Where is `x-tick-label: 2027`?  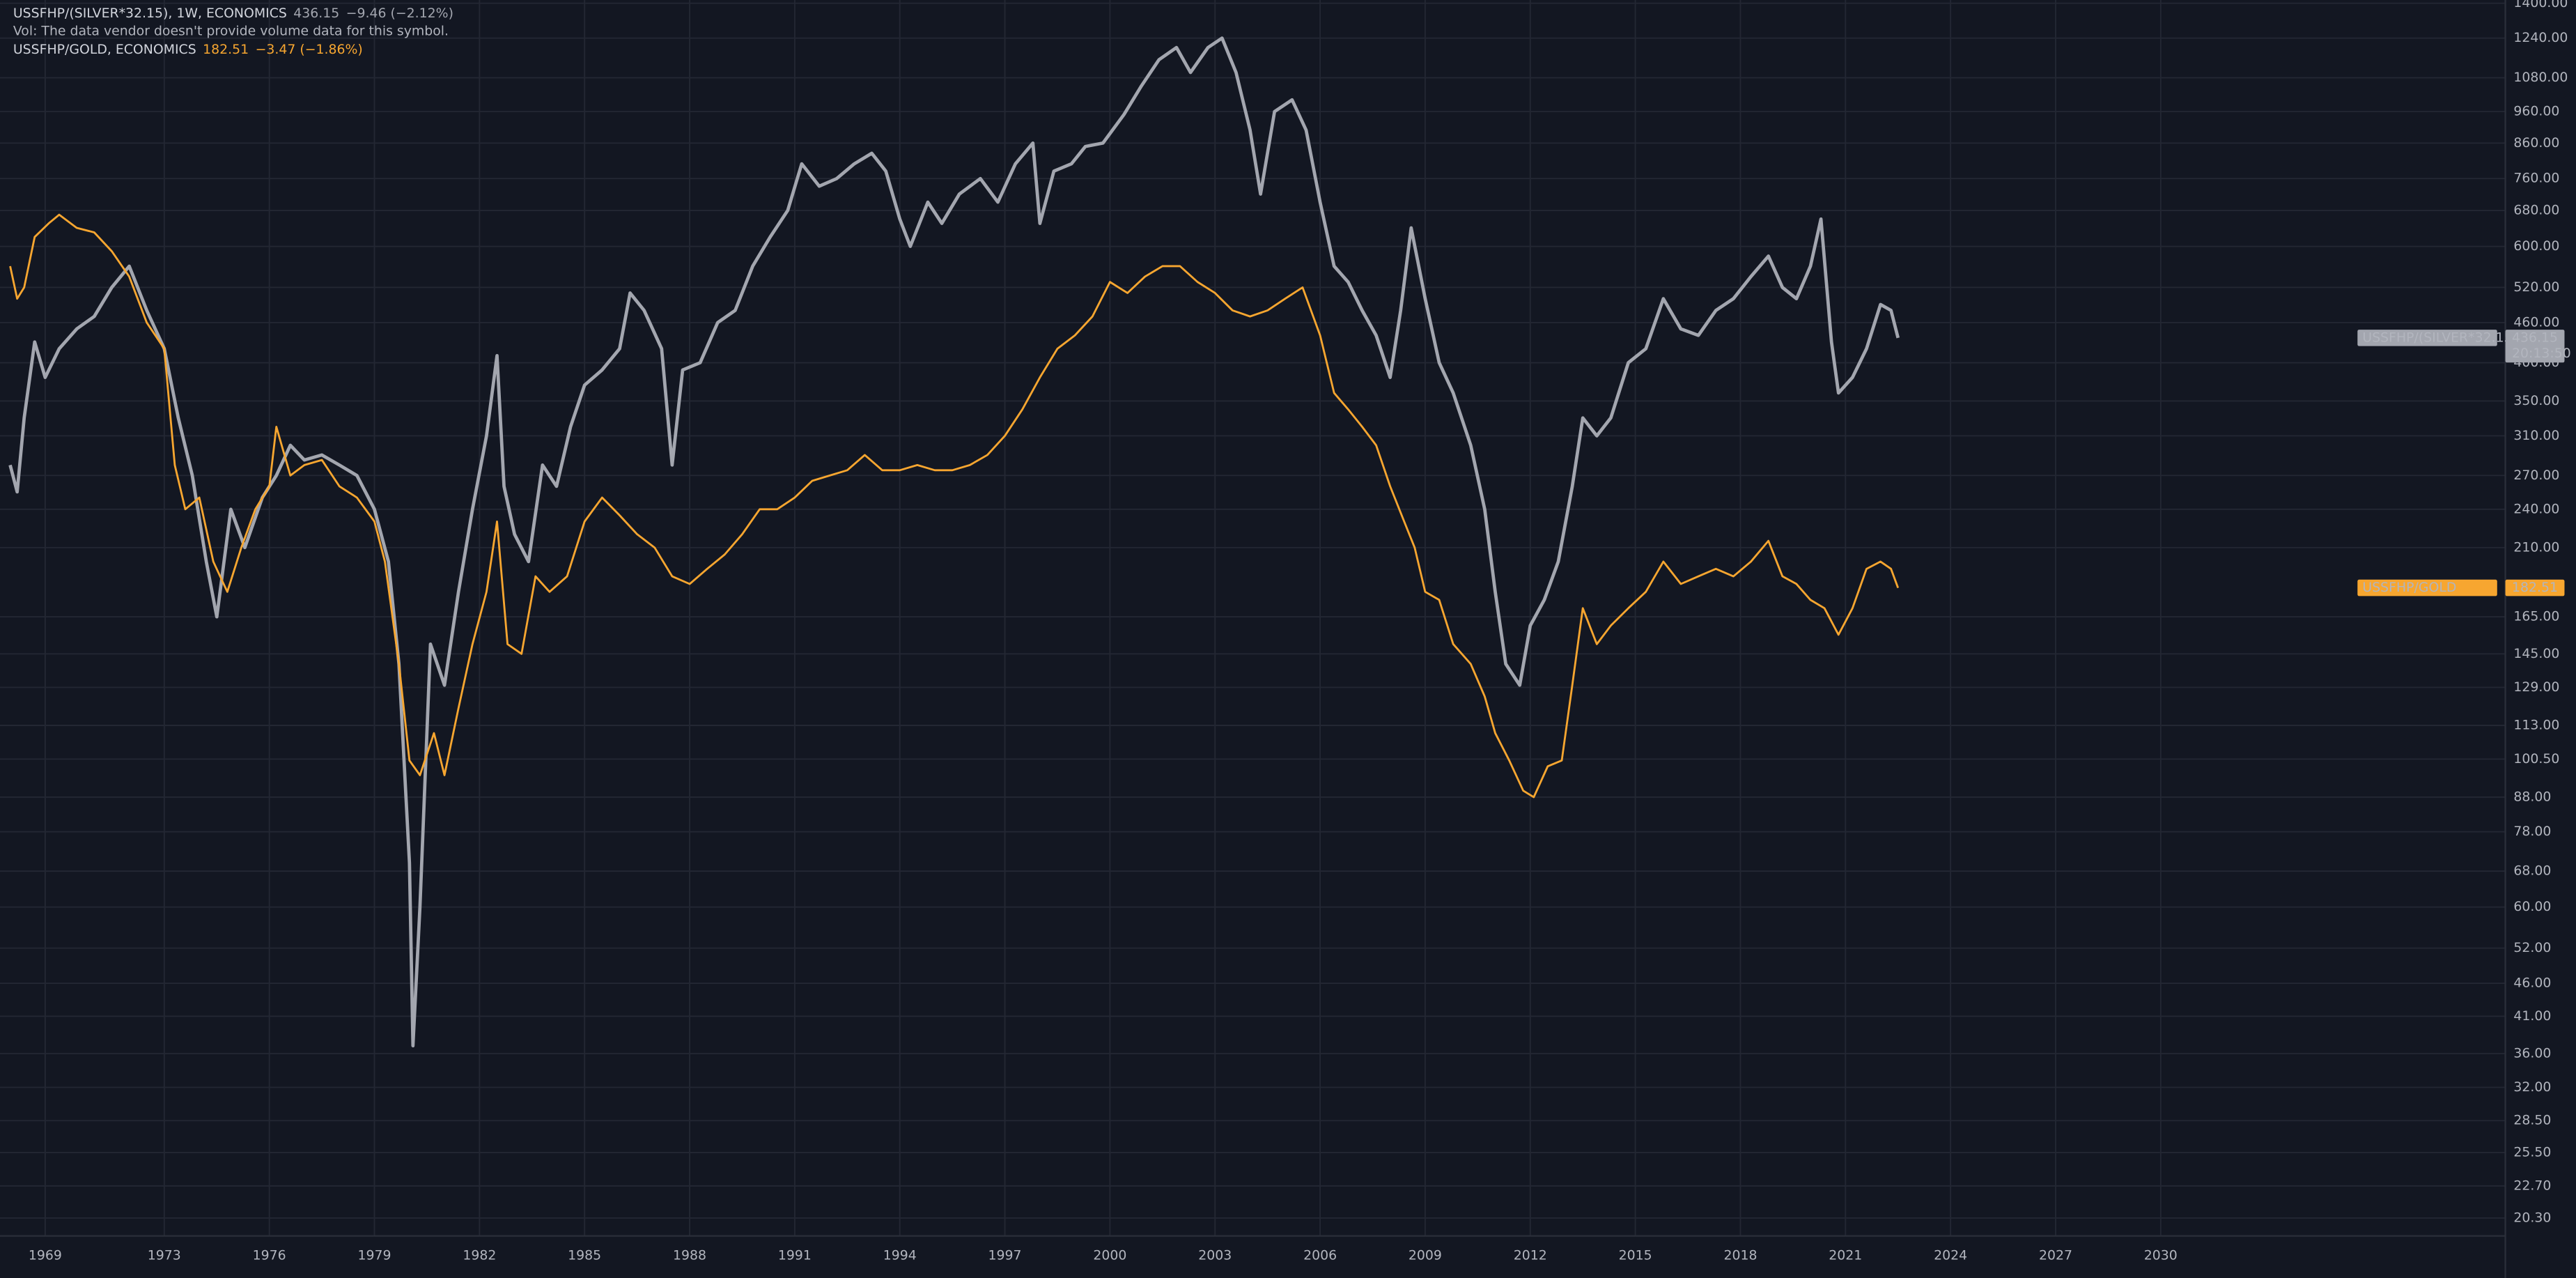 x-tick-label: 2027 is located at coordinates (2055, 1255).